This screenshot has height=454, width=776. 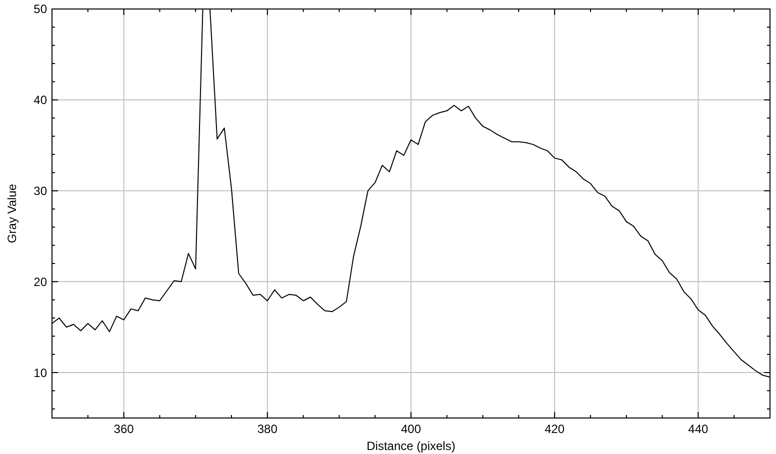 I want to click on x-tick-label: 360, so click(x=124, y=429).